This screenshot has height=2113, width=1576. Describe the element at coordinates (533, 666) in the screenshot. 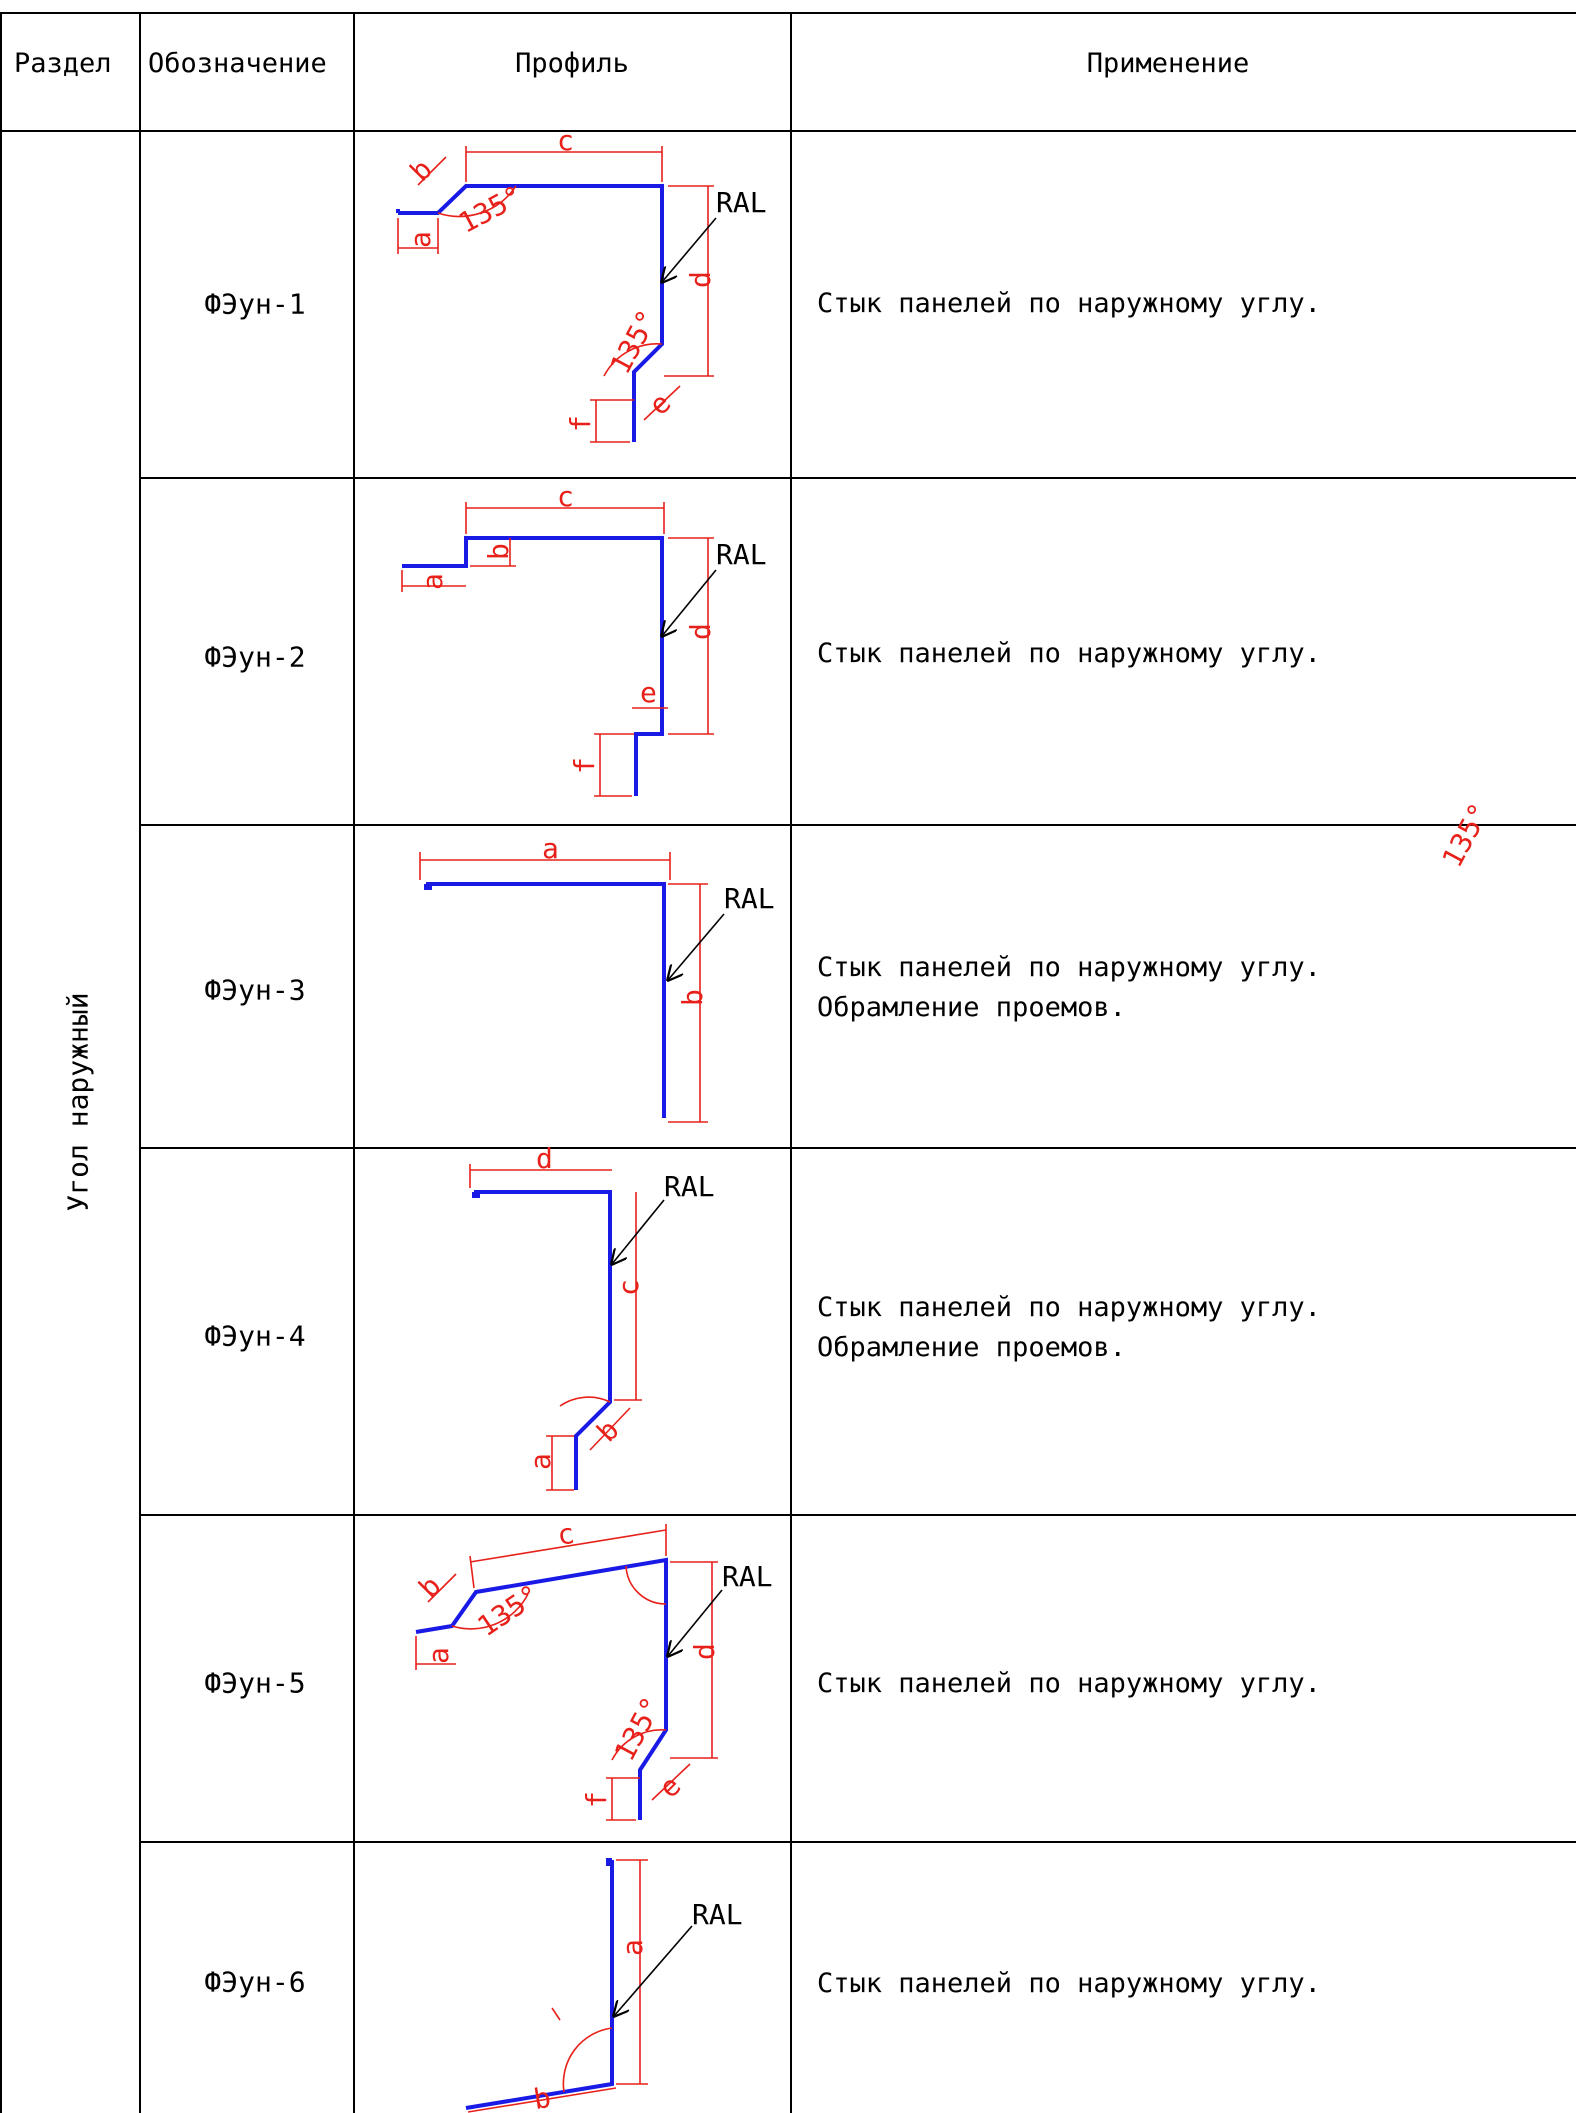

I see `profile-2-line` at that location.